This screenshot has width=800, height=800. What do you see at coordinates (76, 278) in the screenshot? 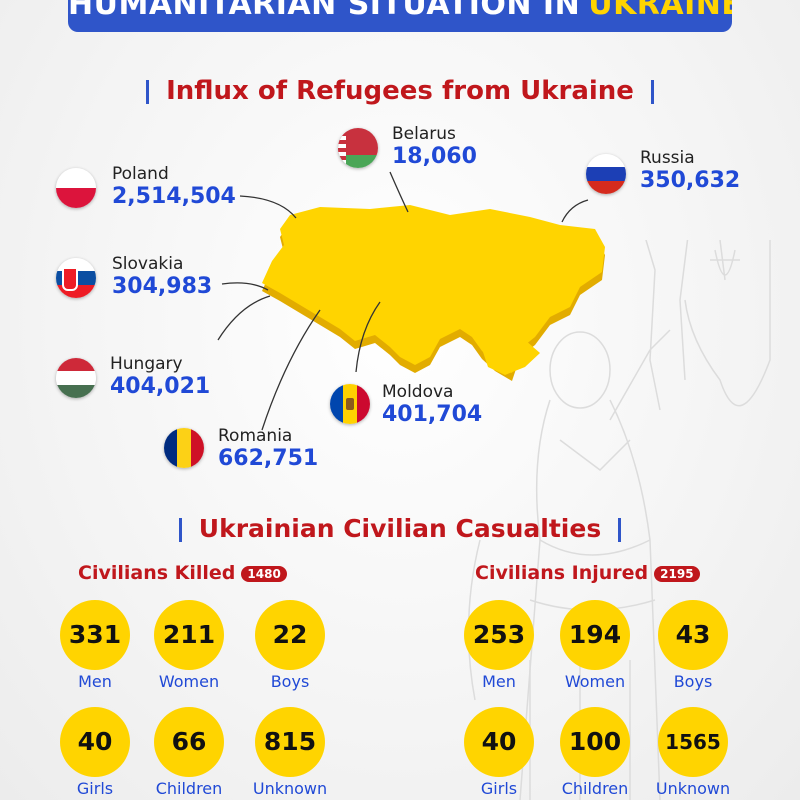
I see `slovakia-flag-icon` at bounding box center [76, 278].